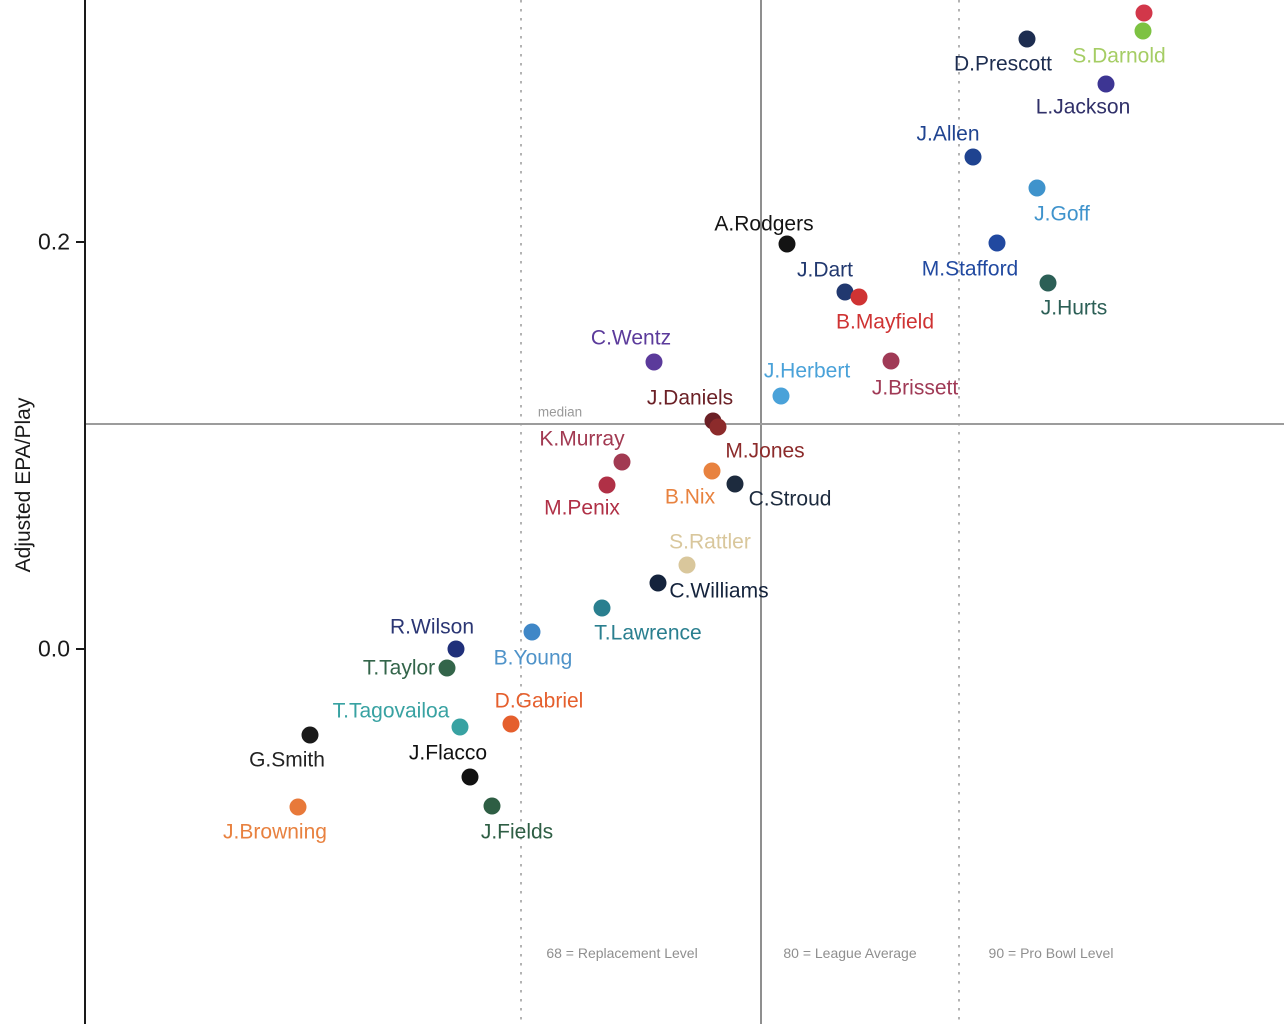  I want to click on point-dot-c-stroud, so click(735, 484).